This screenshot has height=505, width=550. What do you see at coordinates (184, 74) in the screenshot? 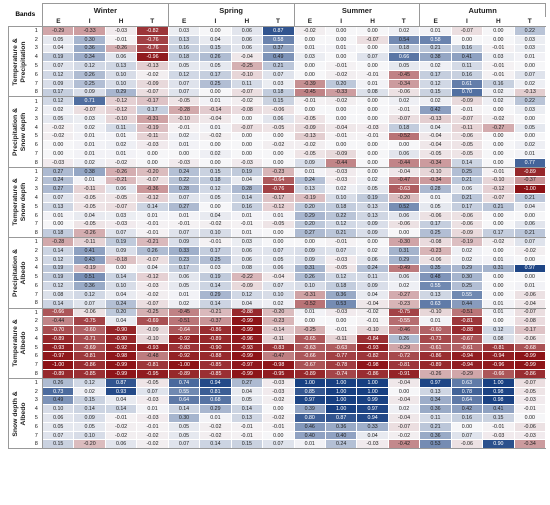
I see `heatmap-cell: 0.12` at bounding box center [184, 74].